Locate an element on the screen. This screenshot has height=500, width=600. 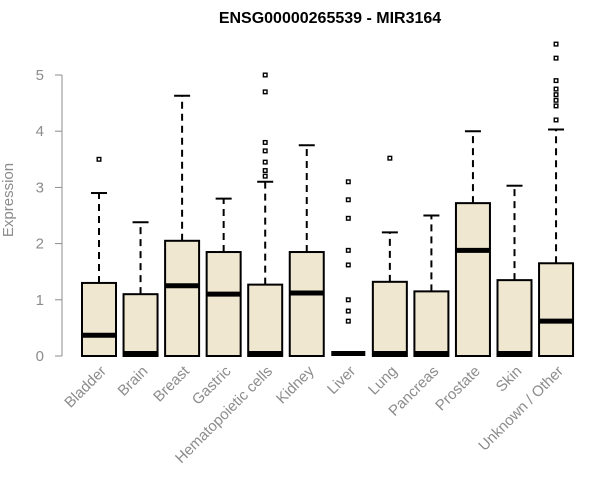
box-gastric is located at coordinates (223, 277).